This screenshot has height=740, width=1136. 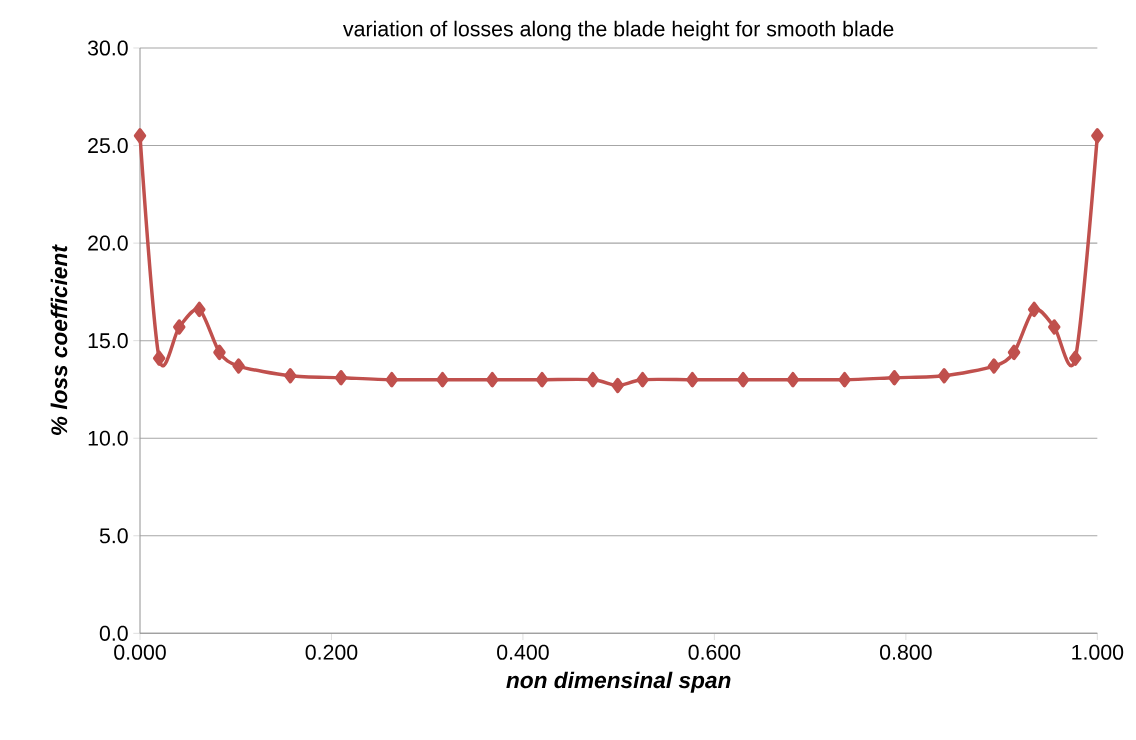 What do you see at coordinates (618, 682) in the screenshot?
I see `x-axis-title: non dimensinal span` at bounding box center [618, 682].